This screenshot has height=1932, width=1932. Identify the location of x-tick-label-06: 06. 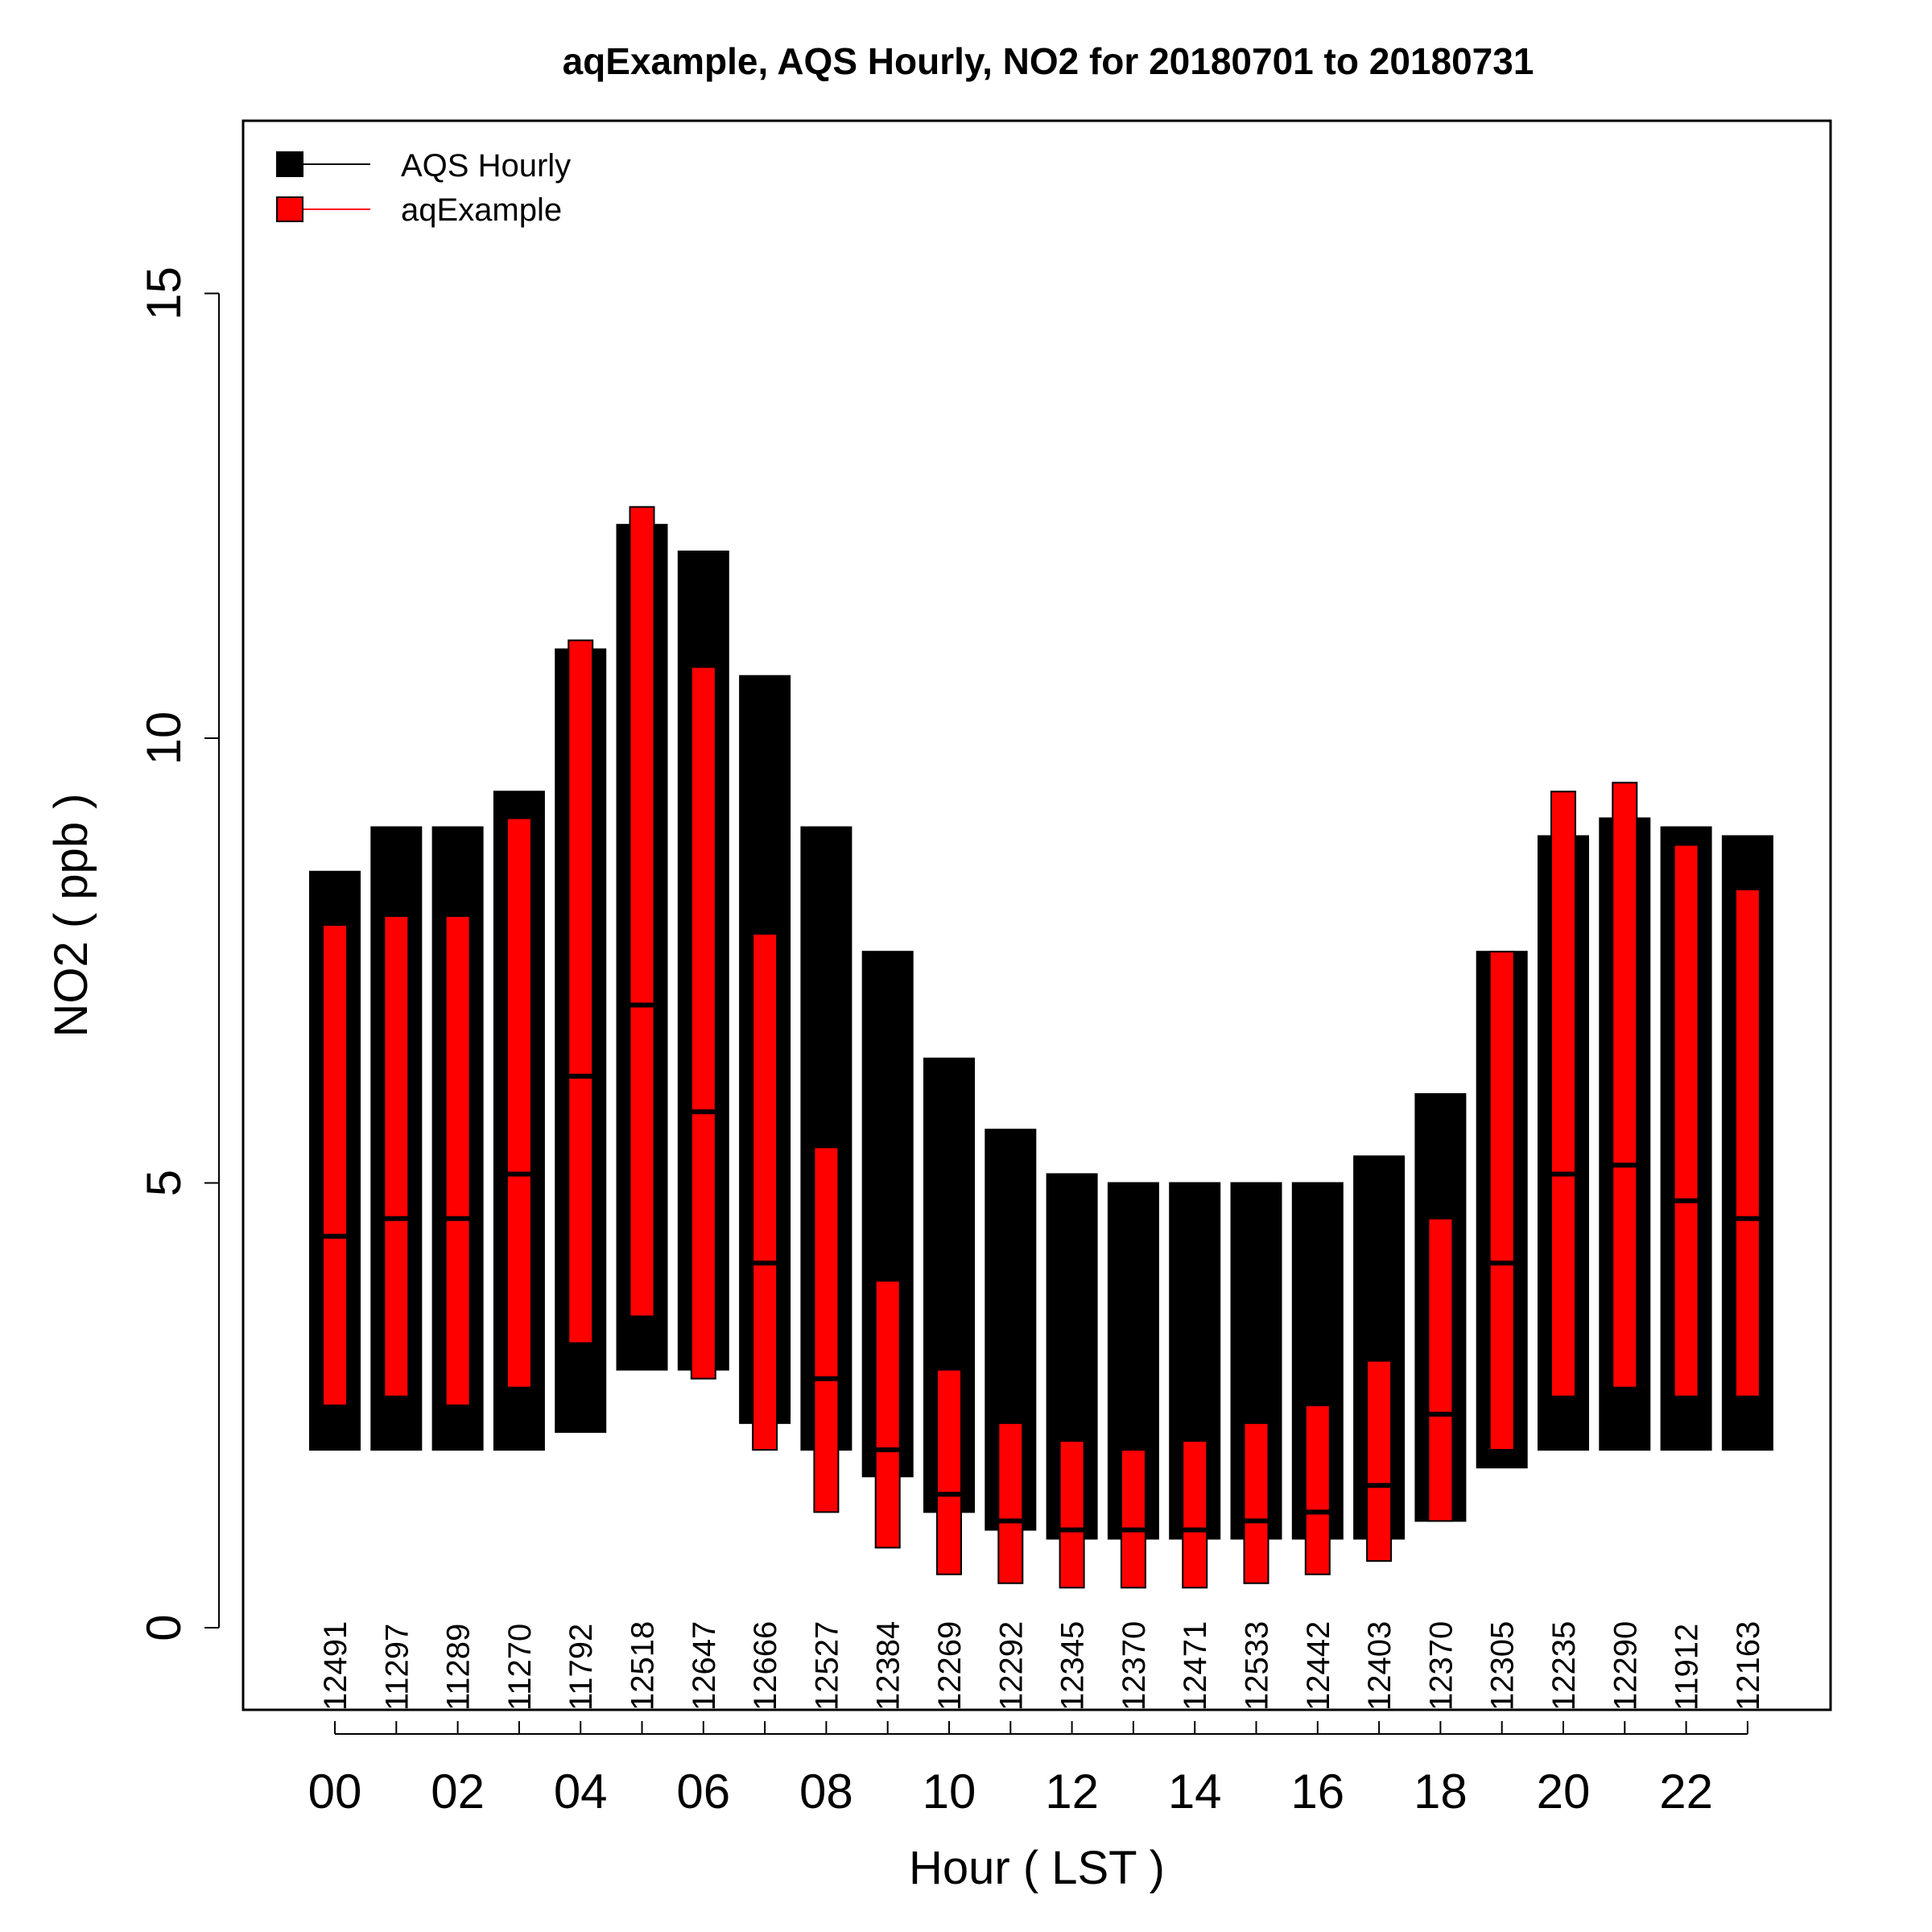
(703, 1791).